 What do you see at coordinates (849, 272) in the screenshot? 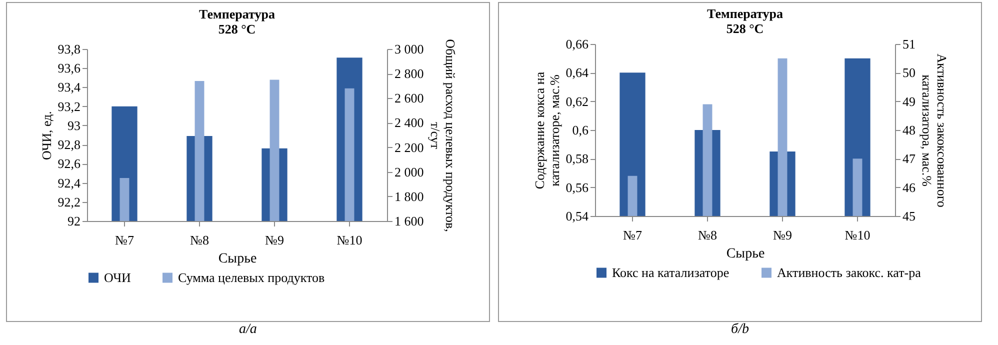
I see `legend-label: Активность закокс. кат-ра` at bounding box center [849, 272].